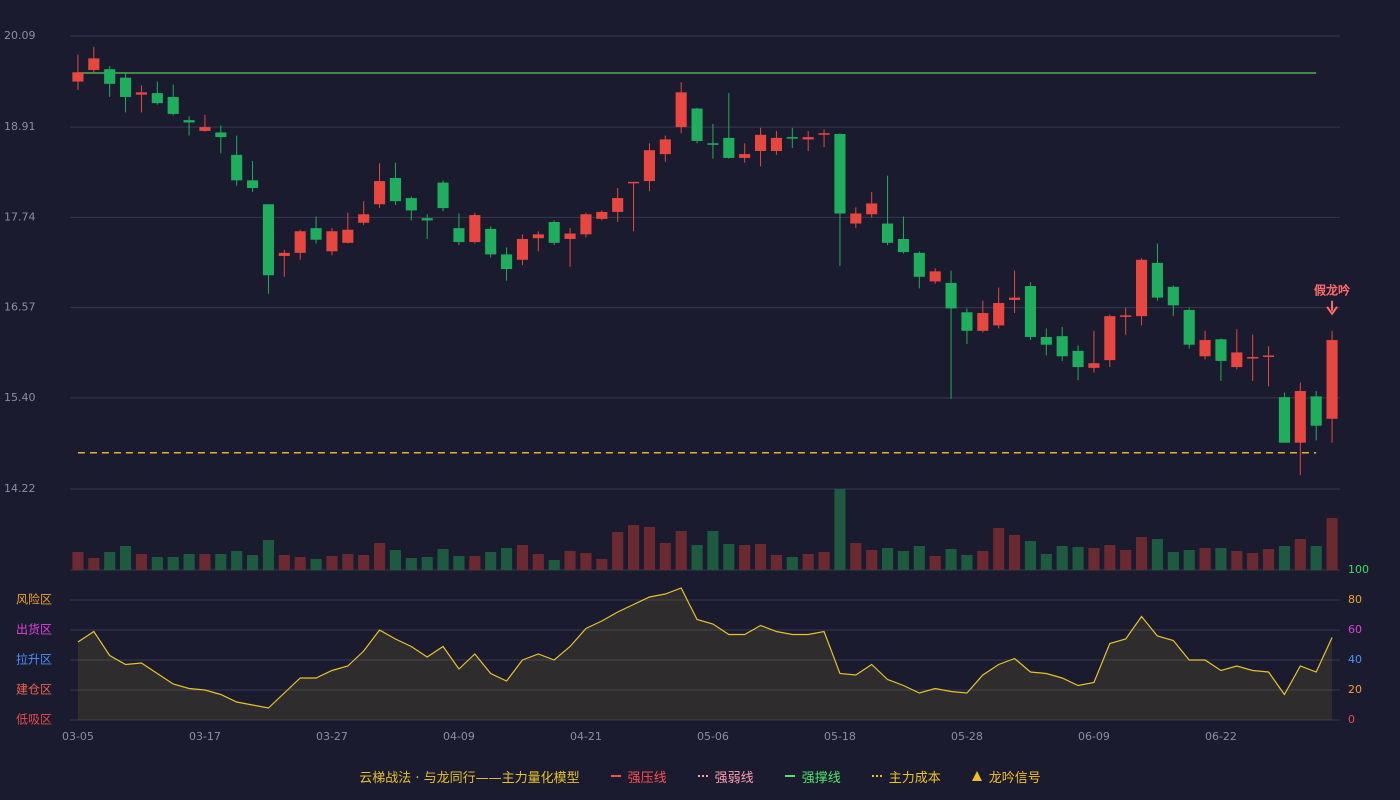 Image resolution: width=1400 pixels, height=800 pixels. I want to click on x-tick-label: 05-28, so click(967, 736).